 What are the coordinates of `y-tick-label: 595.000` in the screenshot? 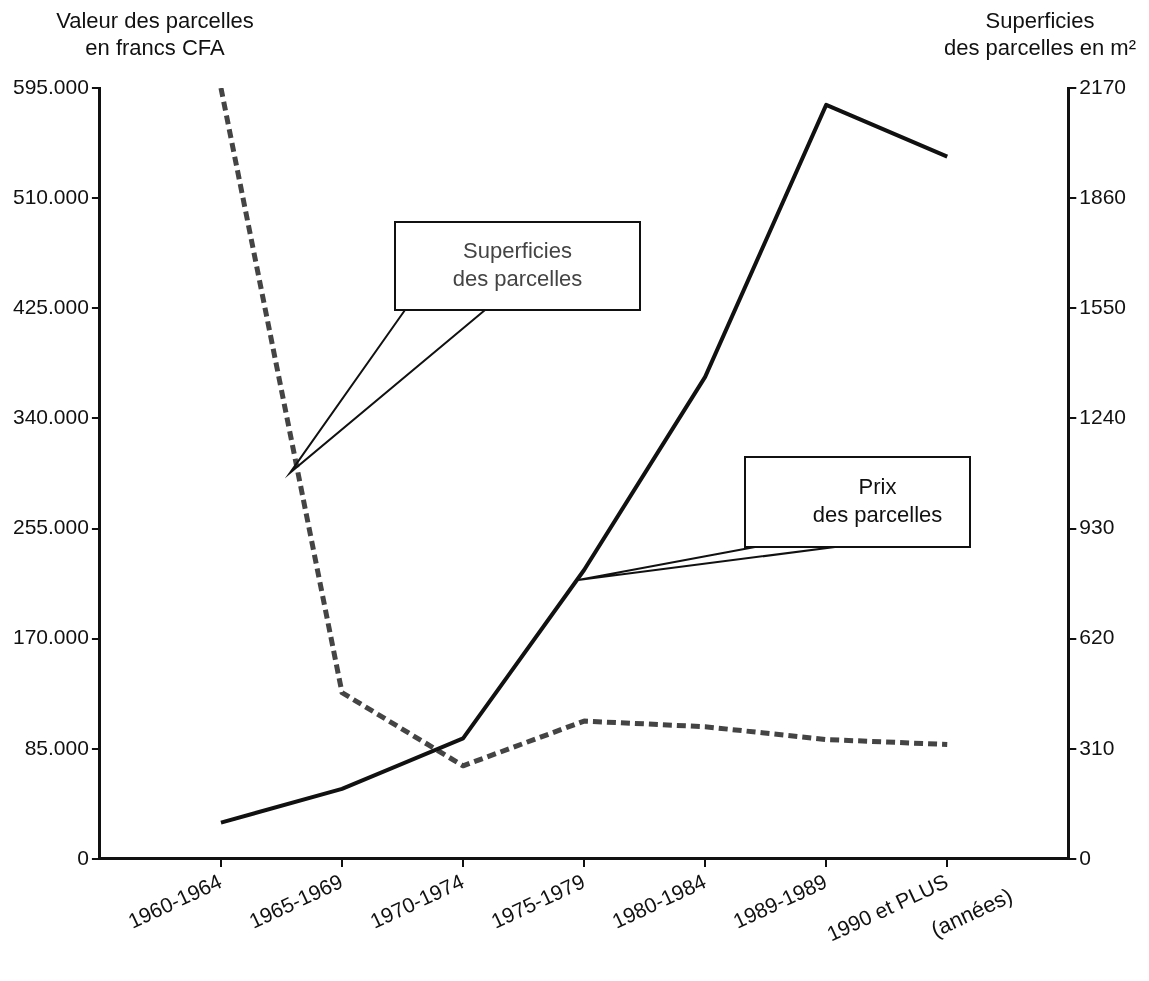 It's located at (50, 86).